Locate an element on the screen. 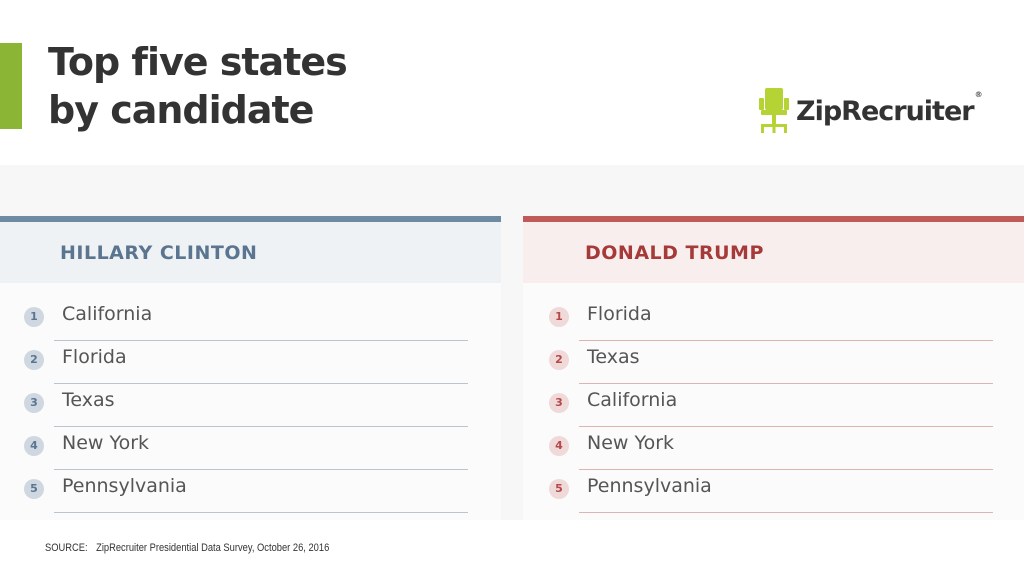  logo-wordmark: ZipRecruiter® is located at coordinates (889, 108).